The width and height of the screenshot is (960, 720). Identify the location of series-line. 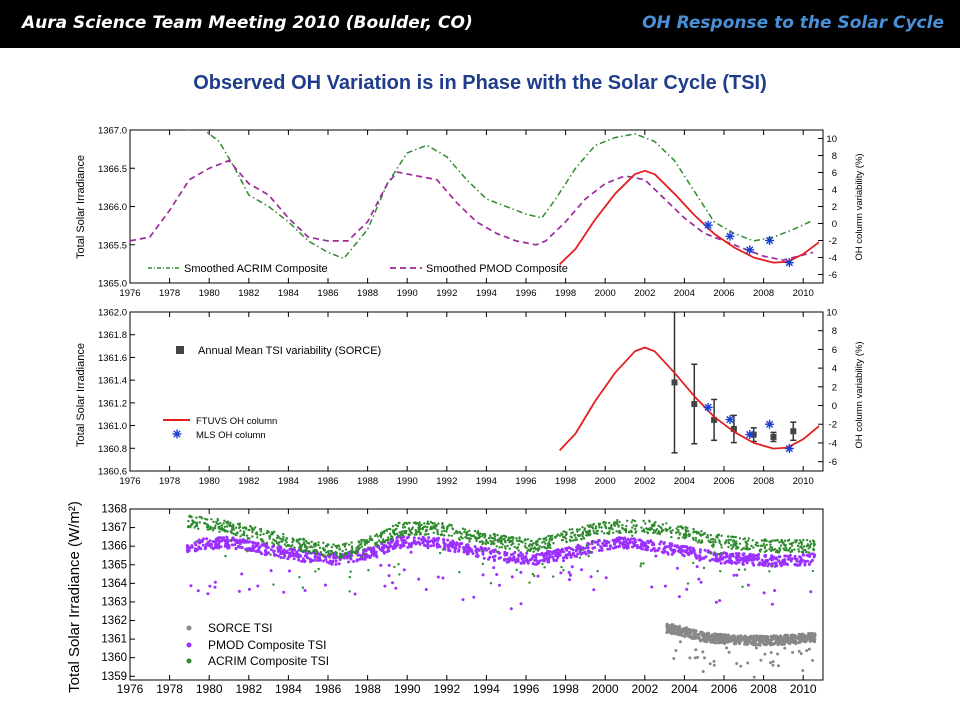
(500, 195).